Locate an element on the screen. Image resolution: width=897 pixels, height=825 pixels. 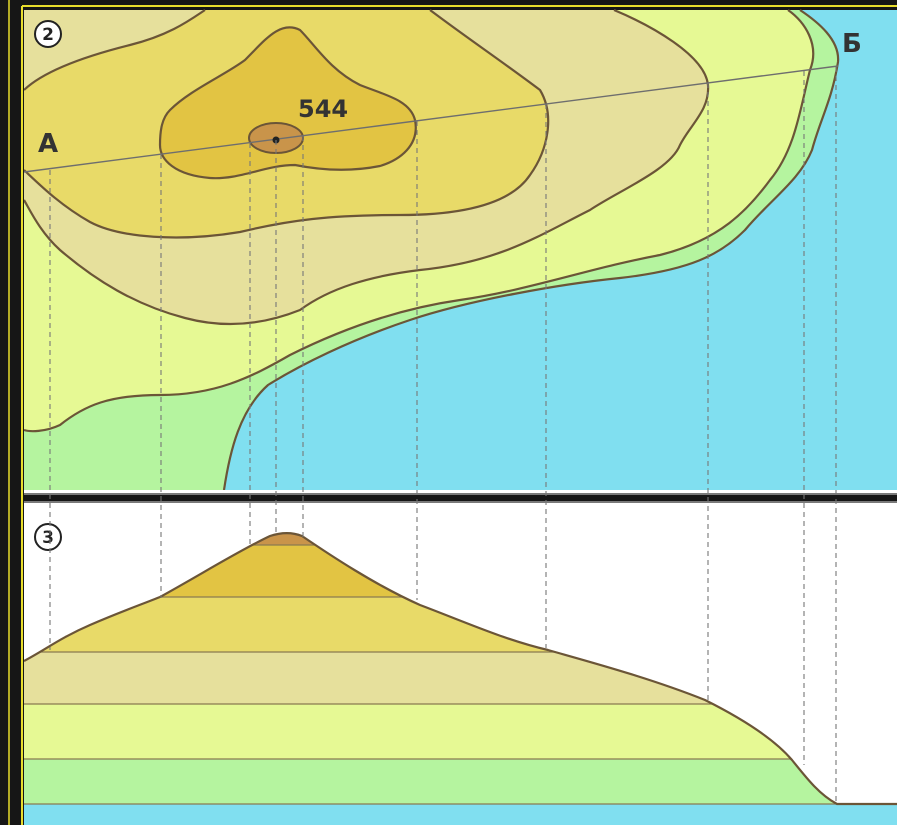
point-a-label: А is located at coordinates (48, 144).